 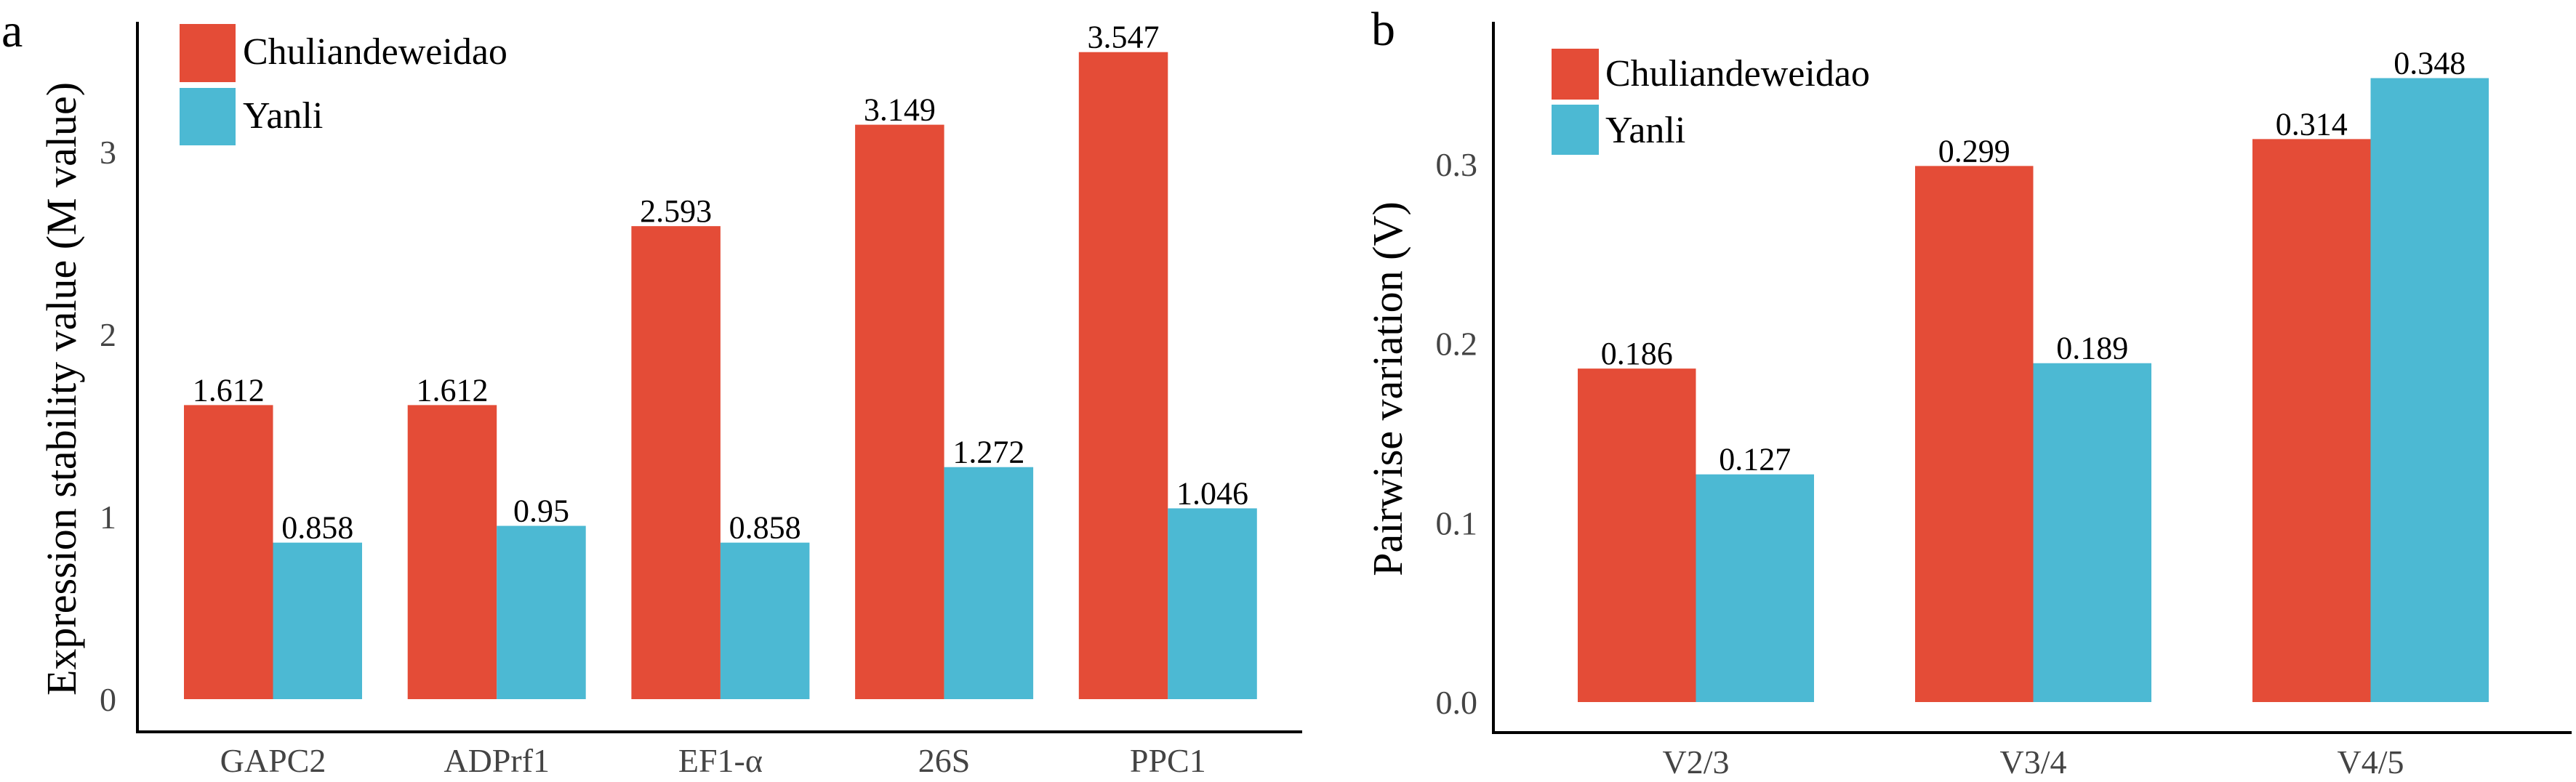 What do you see at coordinates (1457, 344) in the screenshot?
I see `y-tick-label: 0.2` at bounding box center [1457, 344].